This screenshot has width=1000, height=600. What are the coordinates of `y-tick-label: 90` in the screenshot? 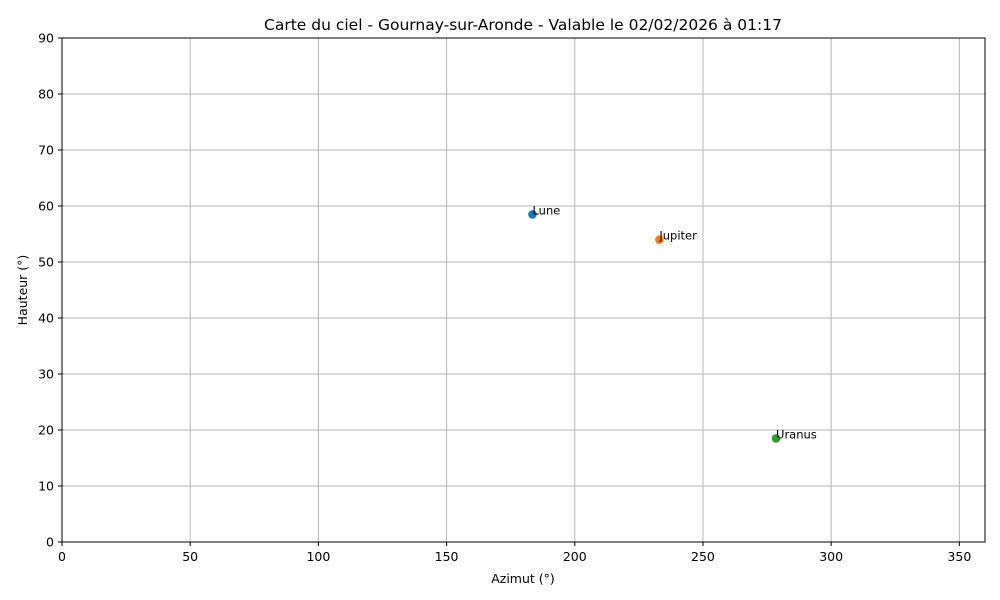 It's located at (46, 38).